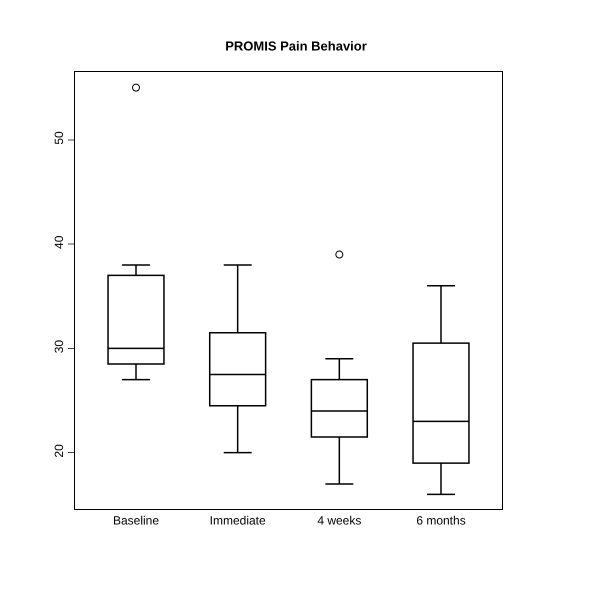 This screenshot has width=592, height=589. What do you see at coordinates (238, 520) in the screenshot?
I see `x-tick-label: Immediate` at bounding box center [238, 520].